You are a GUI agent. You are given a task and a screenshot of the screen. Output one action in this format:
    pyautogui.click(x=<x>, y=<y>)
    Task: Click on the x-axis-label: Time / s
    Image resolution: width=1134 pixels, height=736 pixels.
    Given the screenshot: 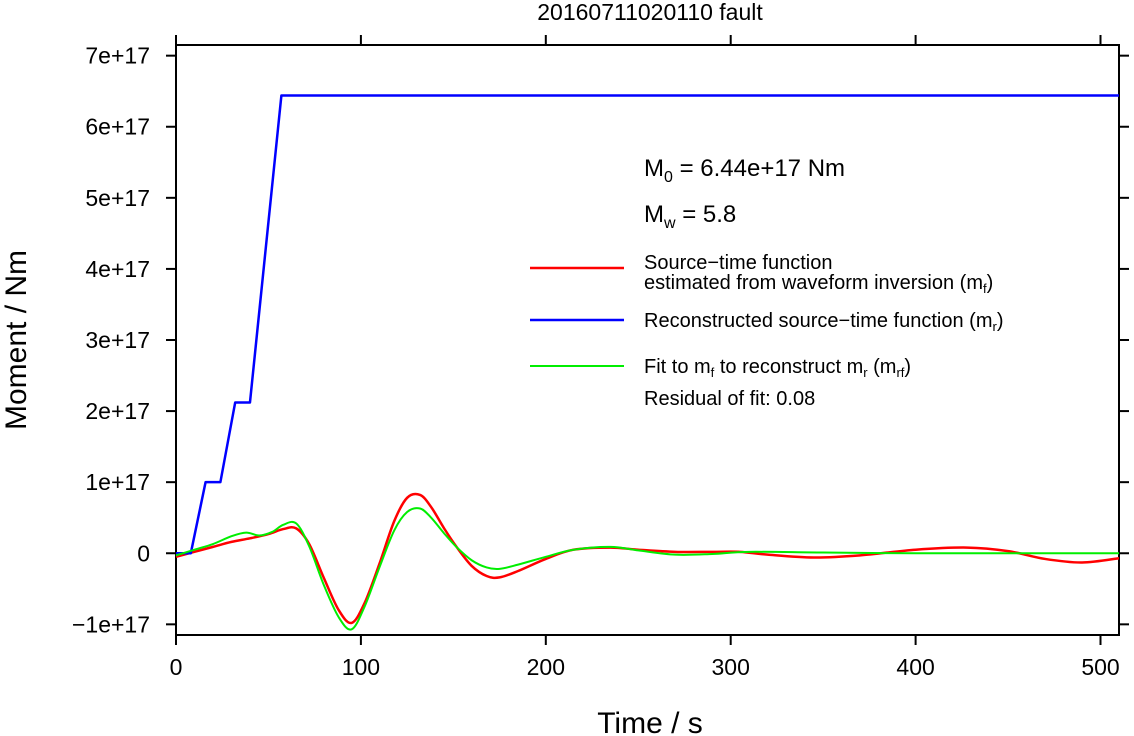 What is the action you would take?
    pyautogui.click(x=650, y=721)
    